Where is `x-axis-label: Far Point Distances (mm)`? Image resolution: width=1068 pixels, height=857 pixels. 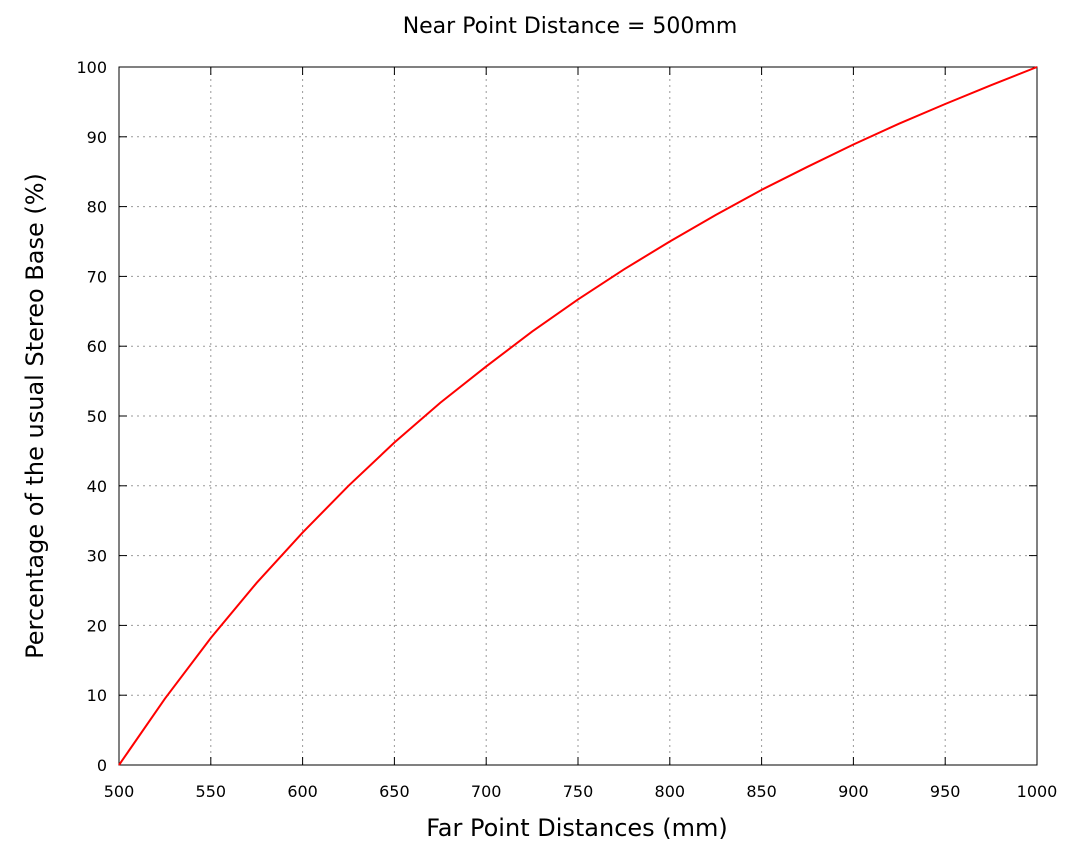 x-axis-label: Far Point Distances (mm) is located at coordinates (577, 828).